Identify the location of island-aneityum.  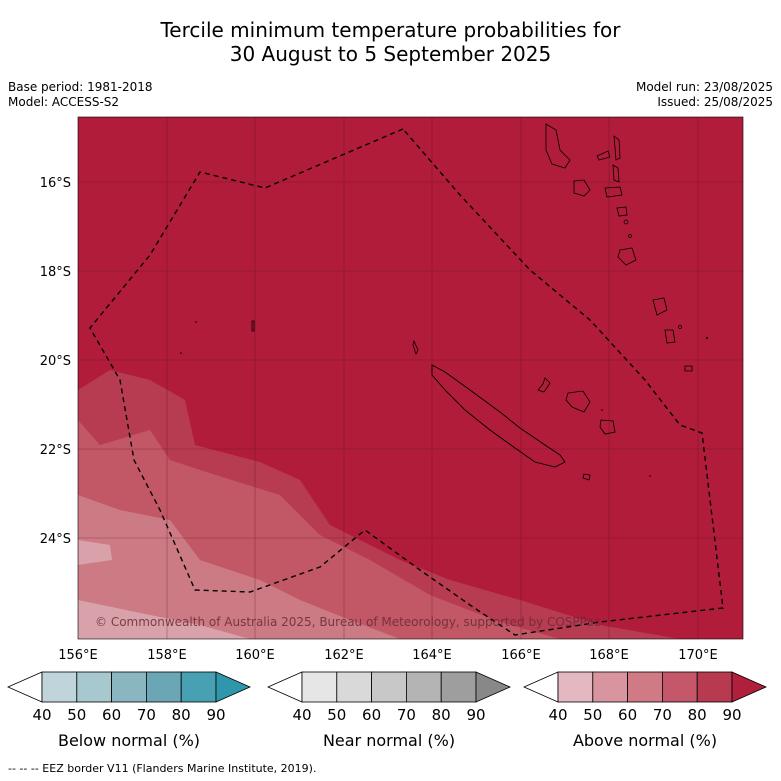
(688, 368).